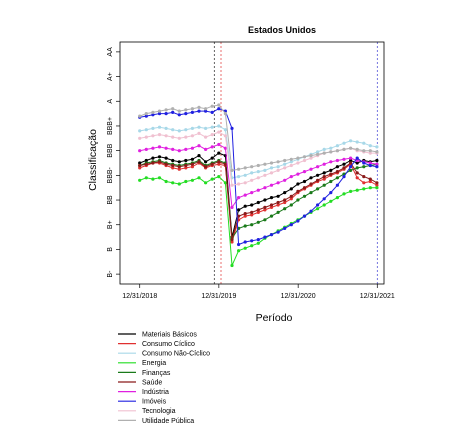 The height and width of the screenshot is (432, 474). I want to click on y-tick-label: B, so click(110, 249).